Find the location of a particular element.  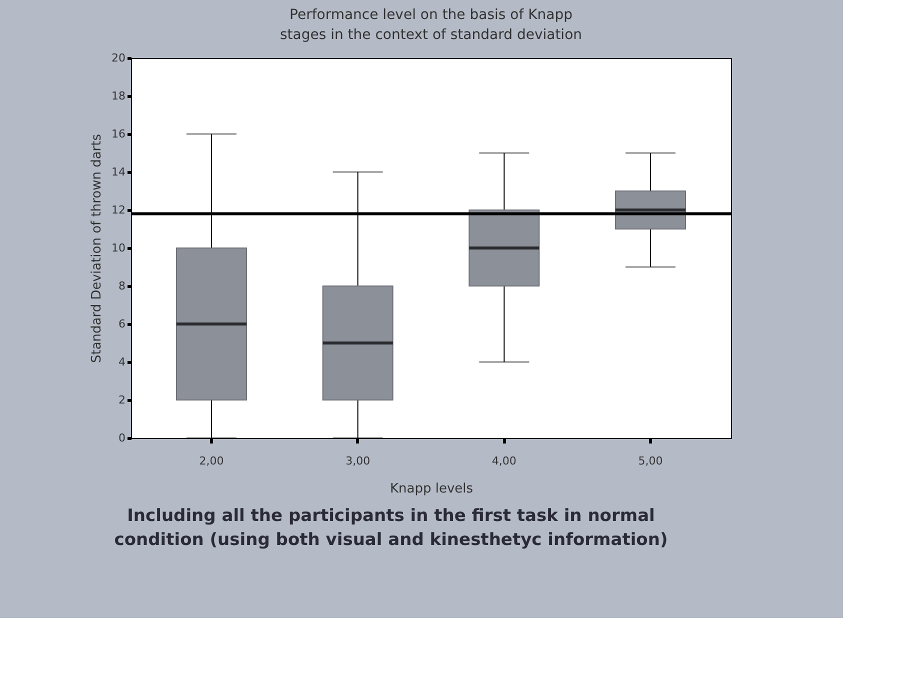

y-tick-label: 14 is located at coordinates (119, 172).